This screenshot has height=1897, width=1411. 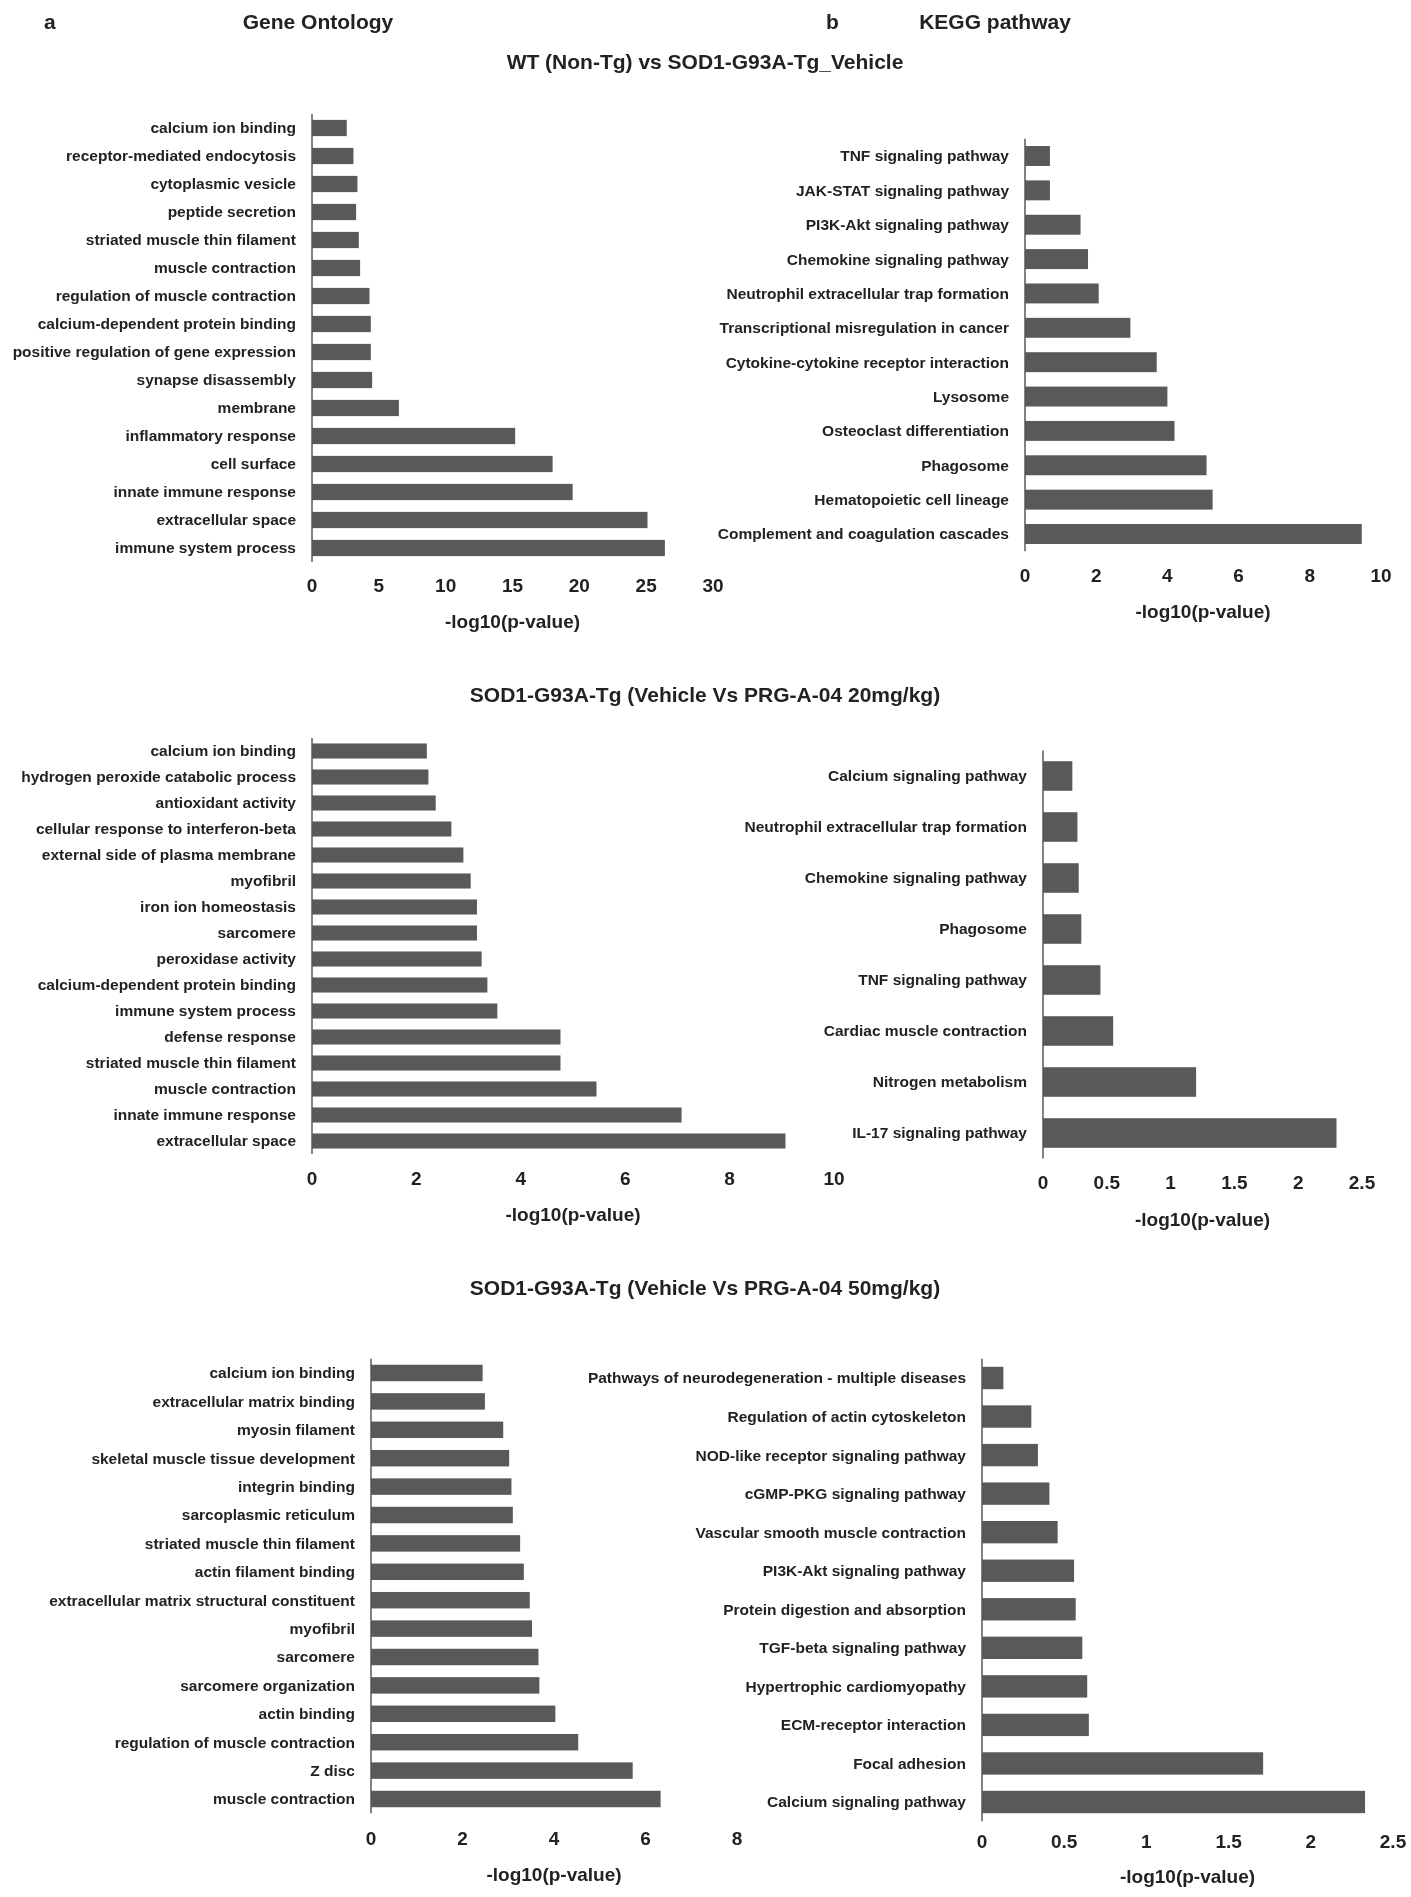 What do you see at coordinates (318, 22) in the screenshot?
I see `text: Gene Ontology` at bounding box center [318, 22].